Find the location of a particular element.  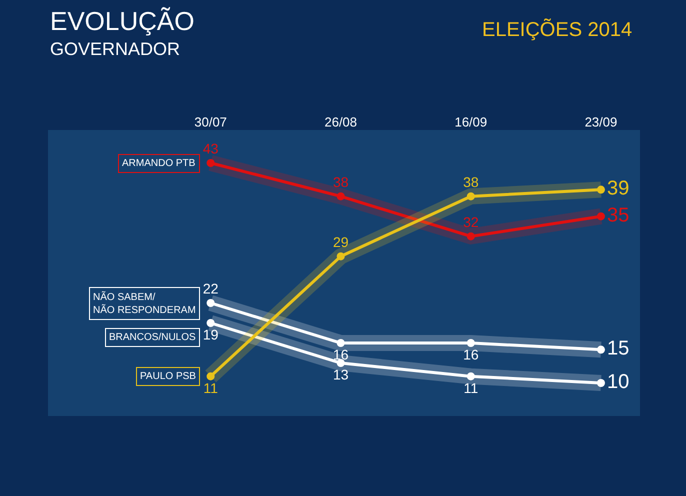

data-label: 15 is located at coordinates (618, 349).